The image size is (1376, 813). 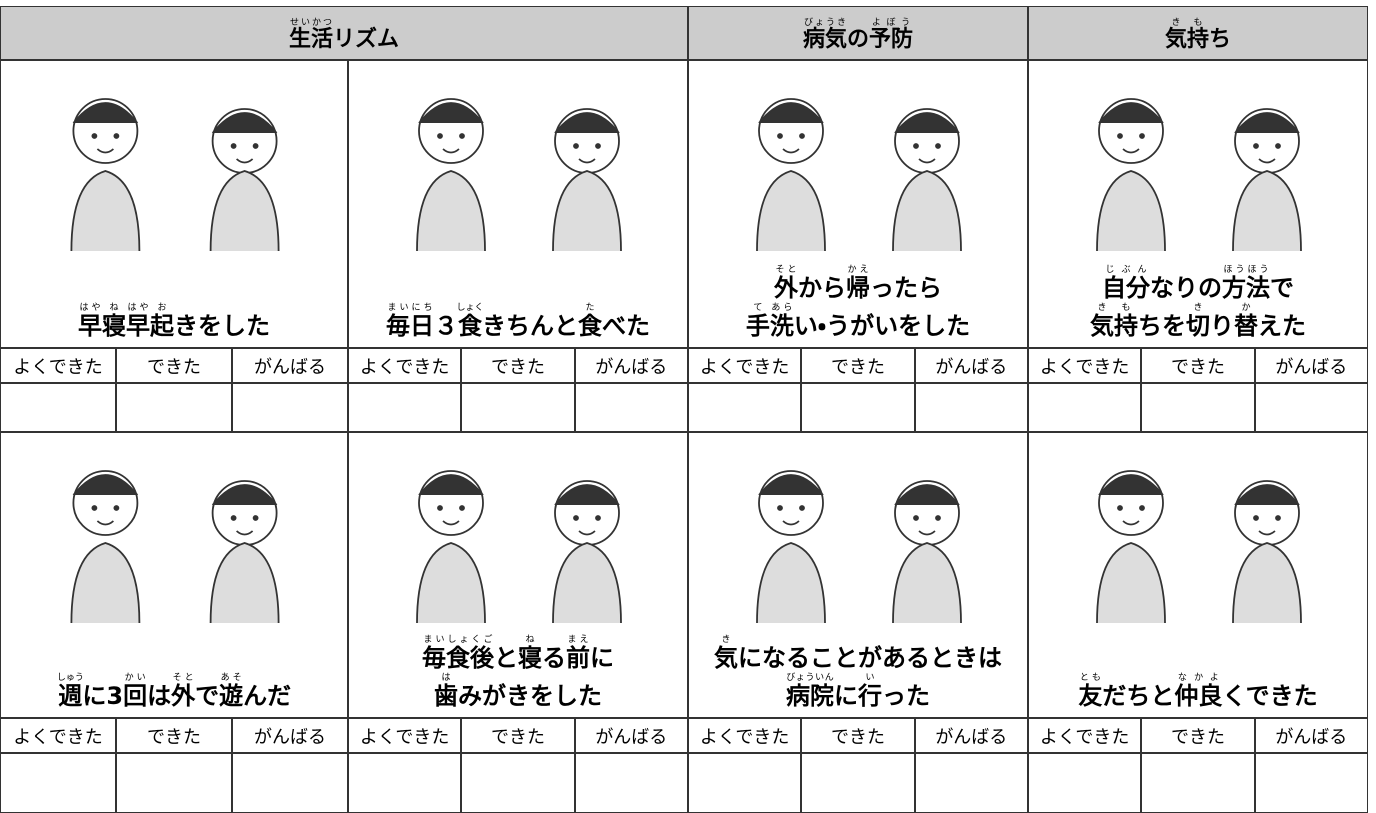 What do you see at coordinates (781, 326) in the screenshot?
I see `base: 洗` at bounding box center [781, 326].